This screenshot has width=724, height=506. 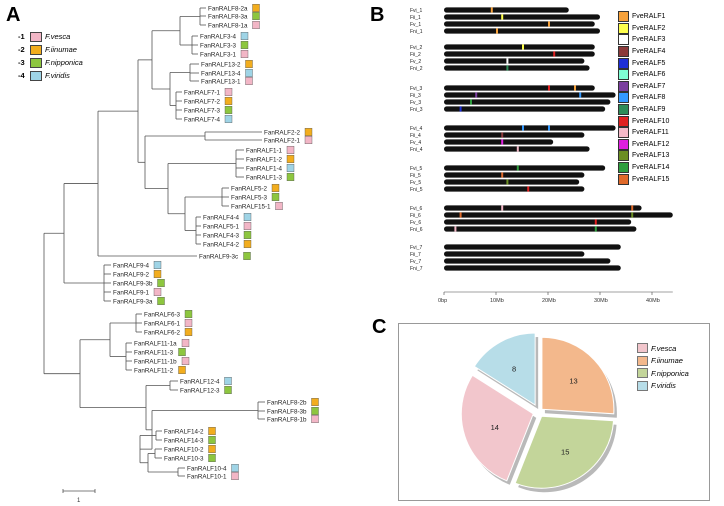 I want to click on tree-leaf-label: FanRALF7-4, so click(x=202, y=120).